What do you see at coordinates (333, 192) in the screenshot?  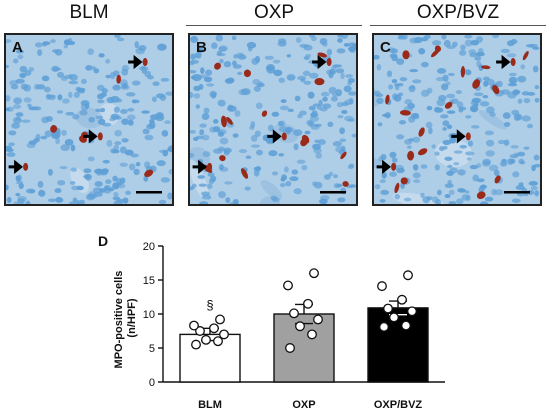 I see `scale-bar` at bounding box center [333, 192].